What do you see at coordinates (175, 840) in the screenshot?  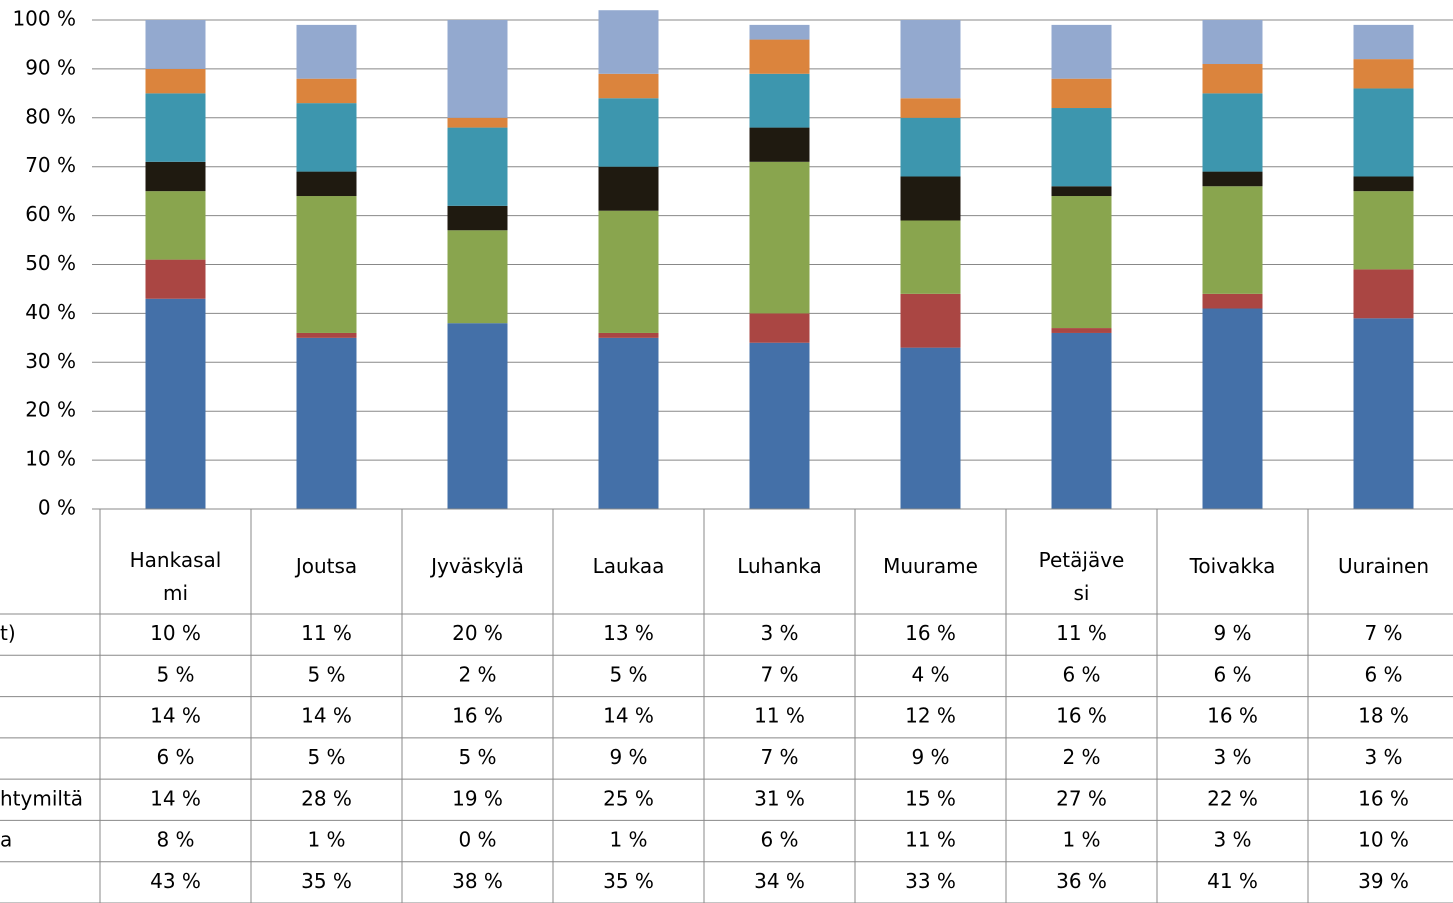 I see `table-cell: 8 %` at bounding box center [175, 840].